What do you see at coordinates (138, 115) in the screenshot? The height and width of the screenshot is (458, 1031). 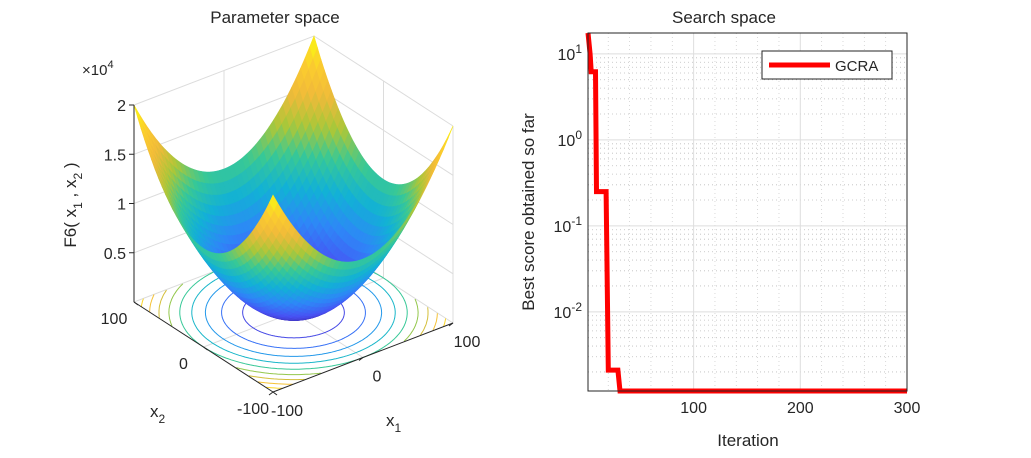 I see `surface-patch` at bounding box center [138, 115].